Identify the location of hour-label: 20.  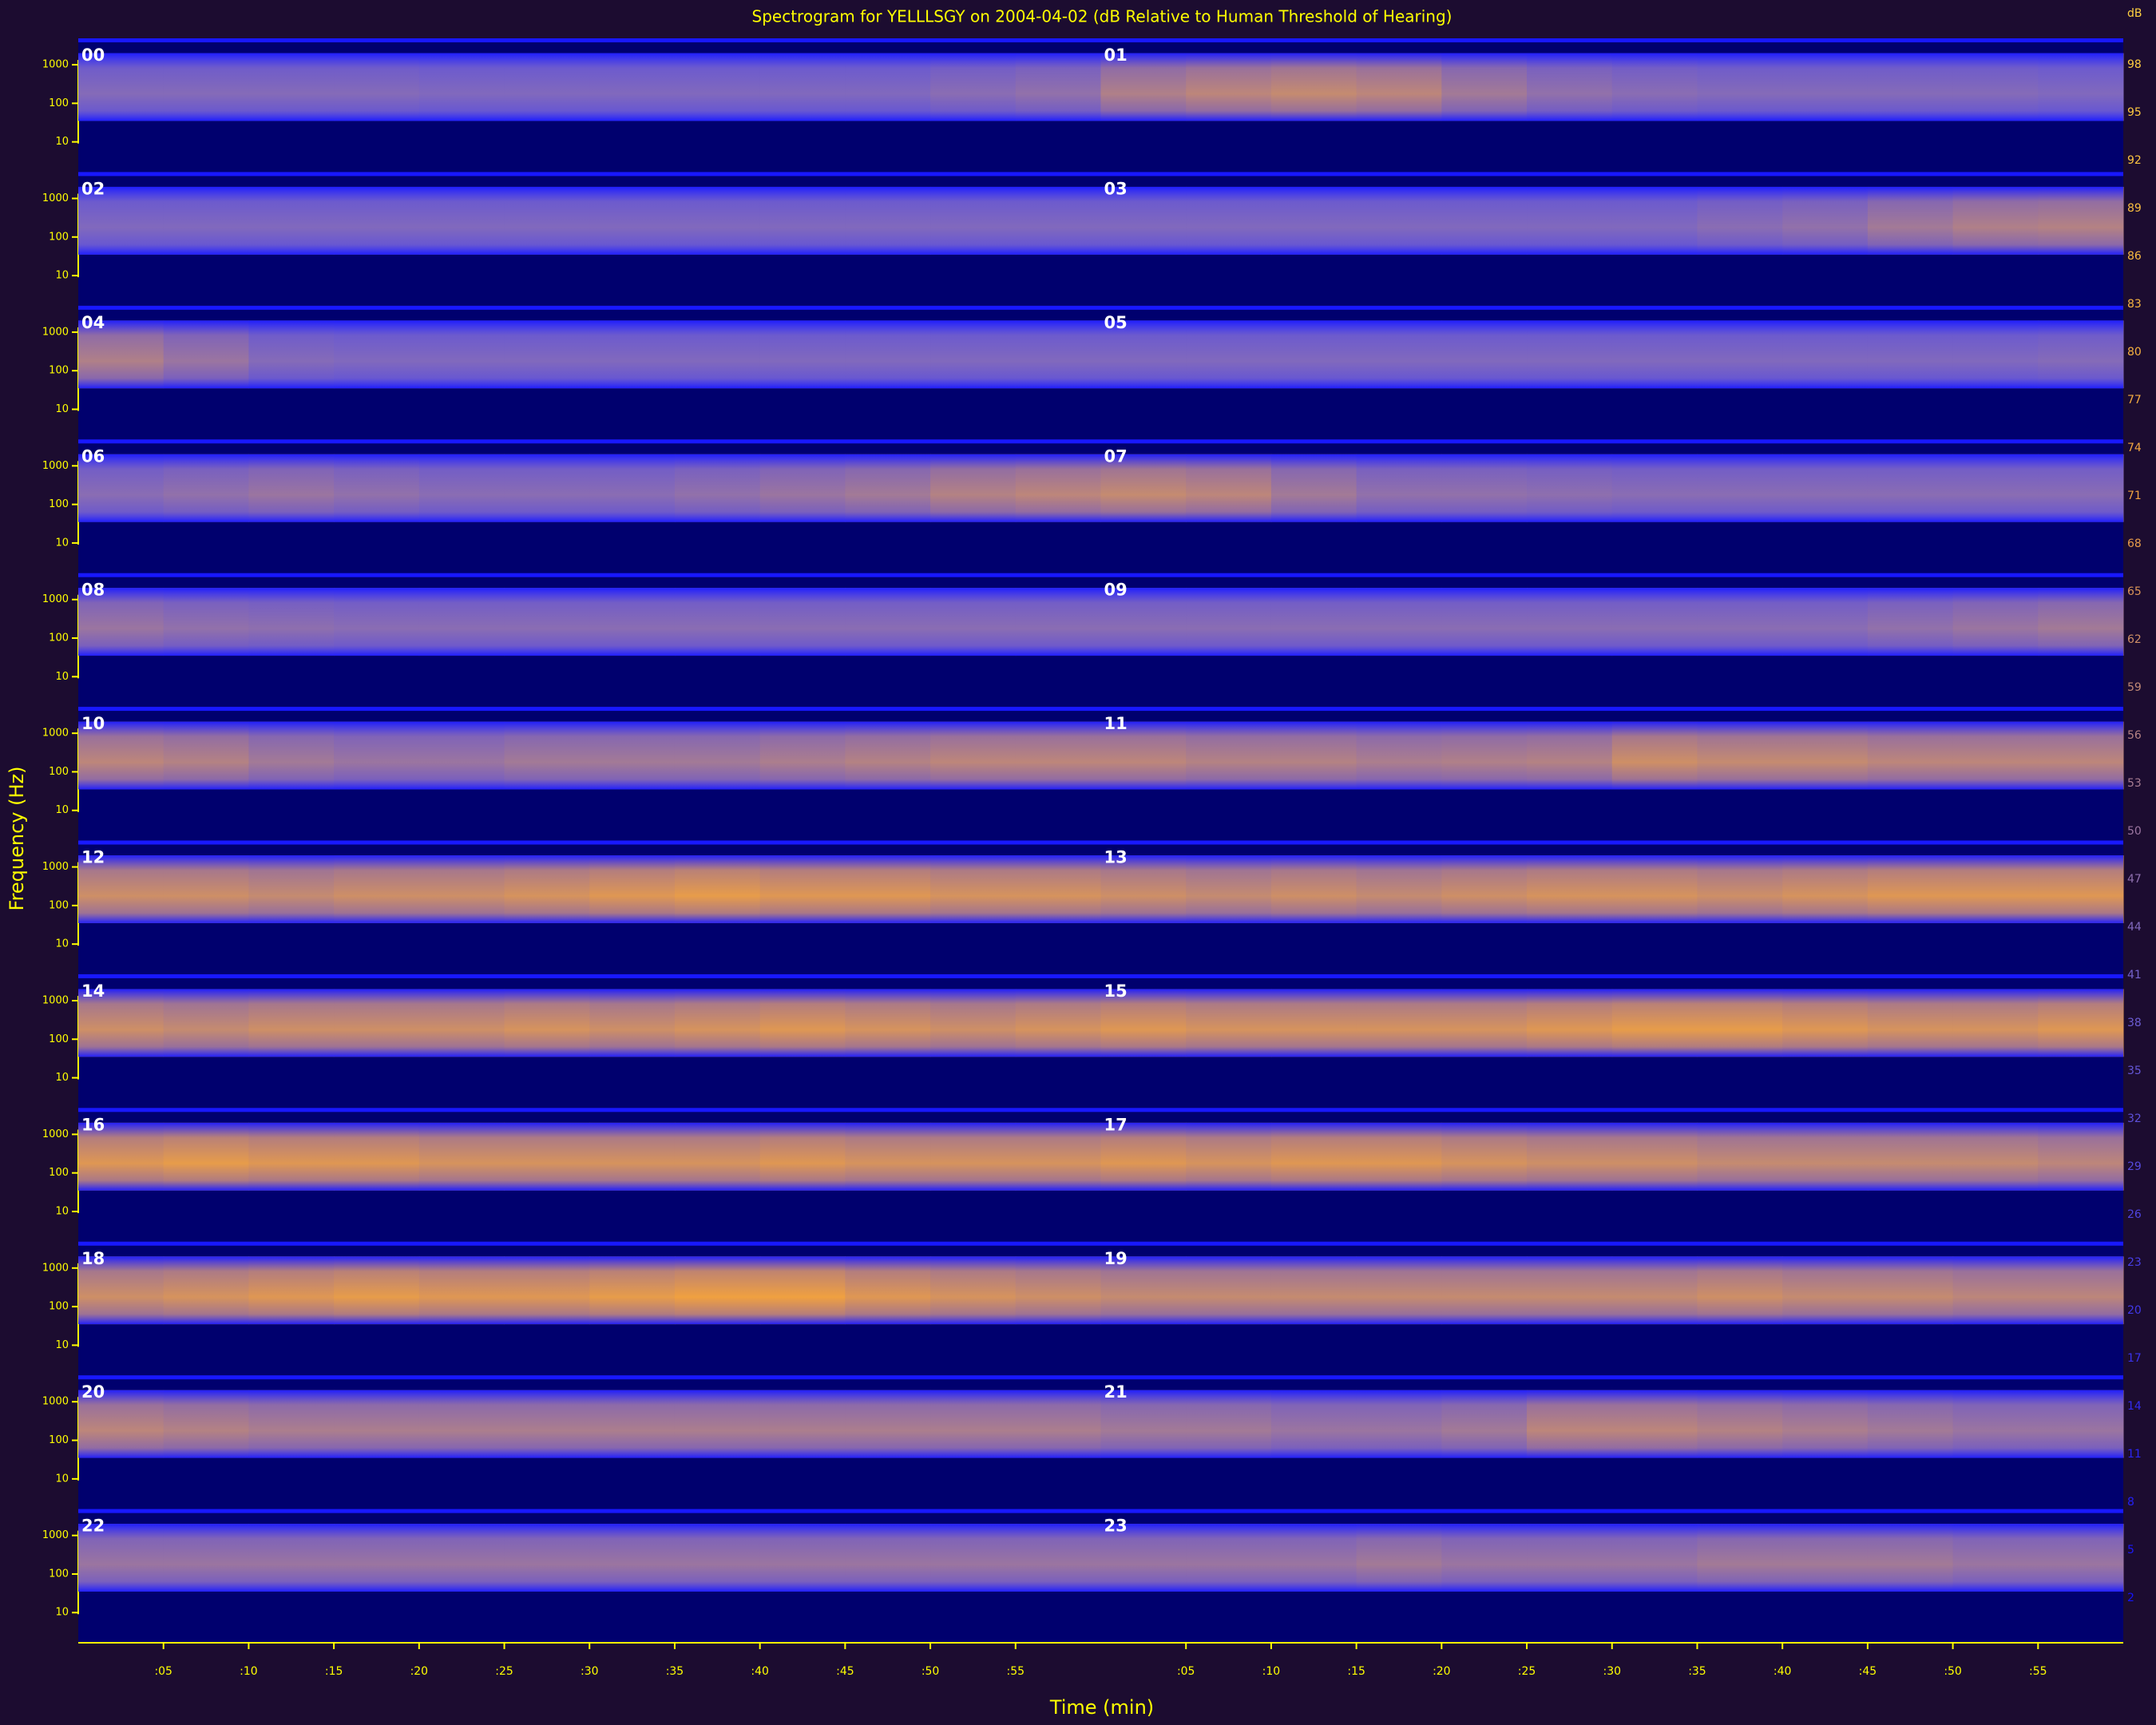
(93, 1392).